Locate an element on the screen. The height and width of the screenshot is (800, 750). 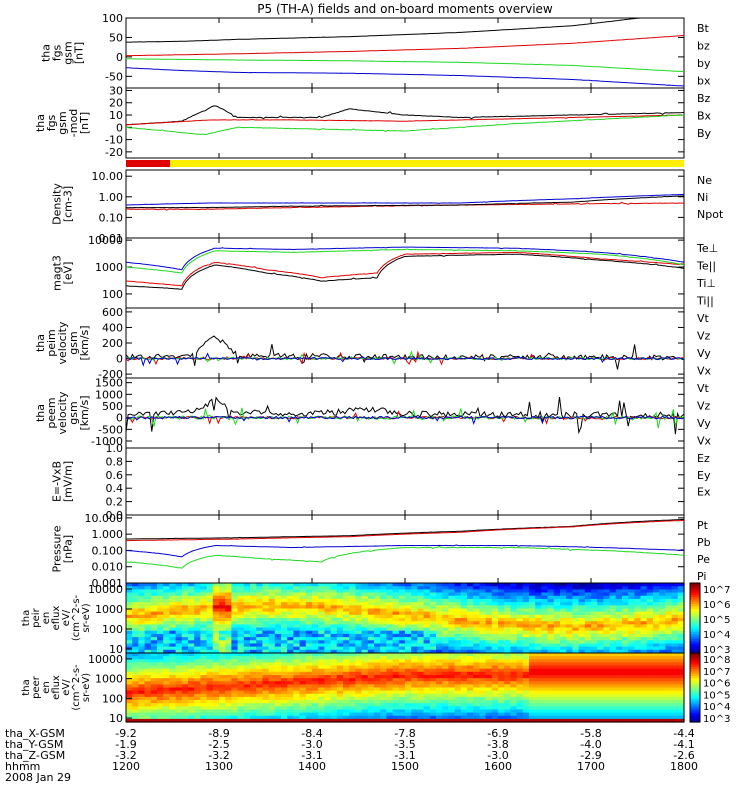
y-label-line: tha is located at coordinates (26, 618).